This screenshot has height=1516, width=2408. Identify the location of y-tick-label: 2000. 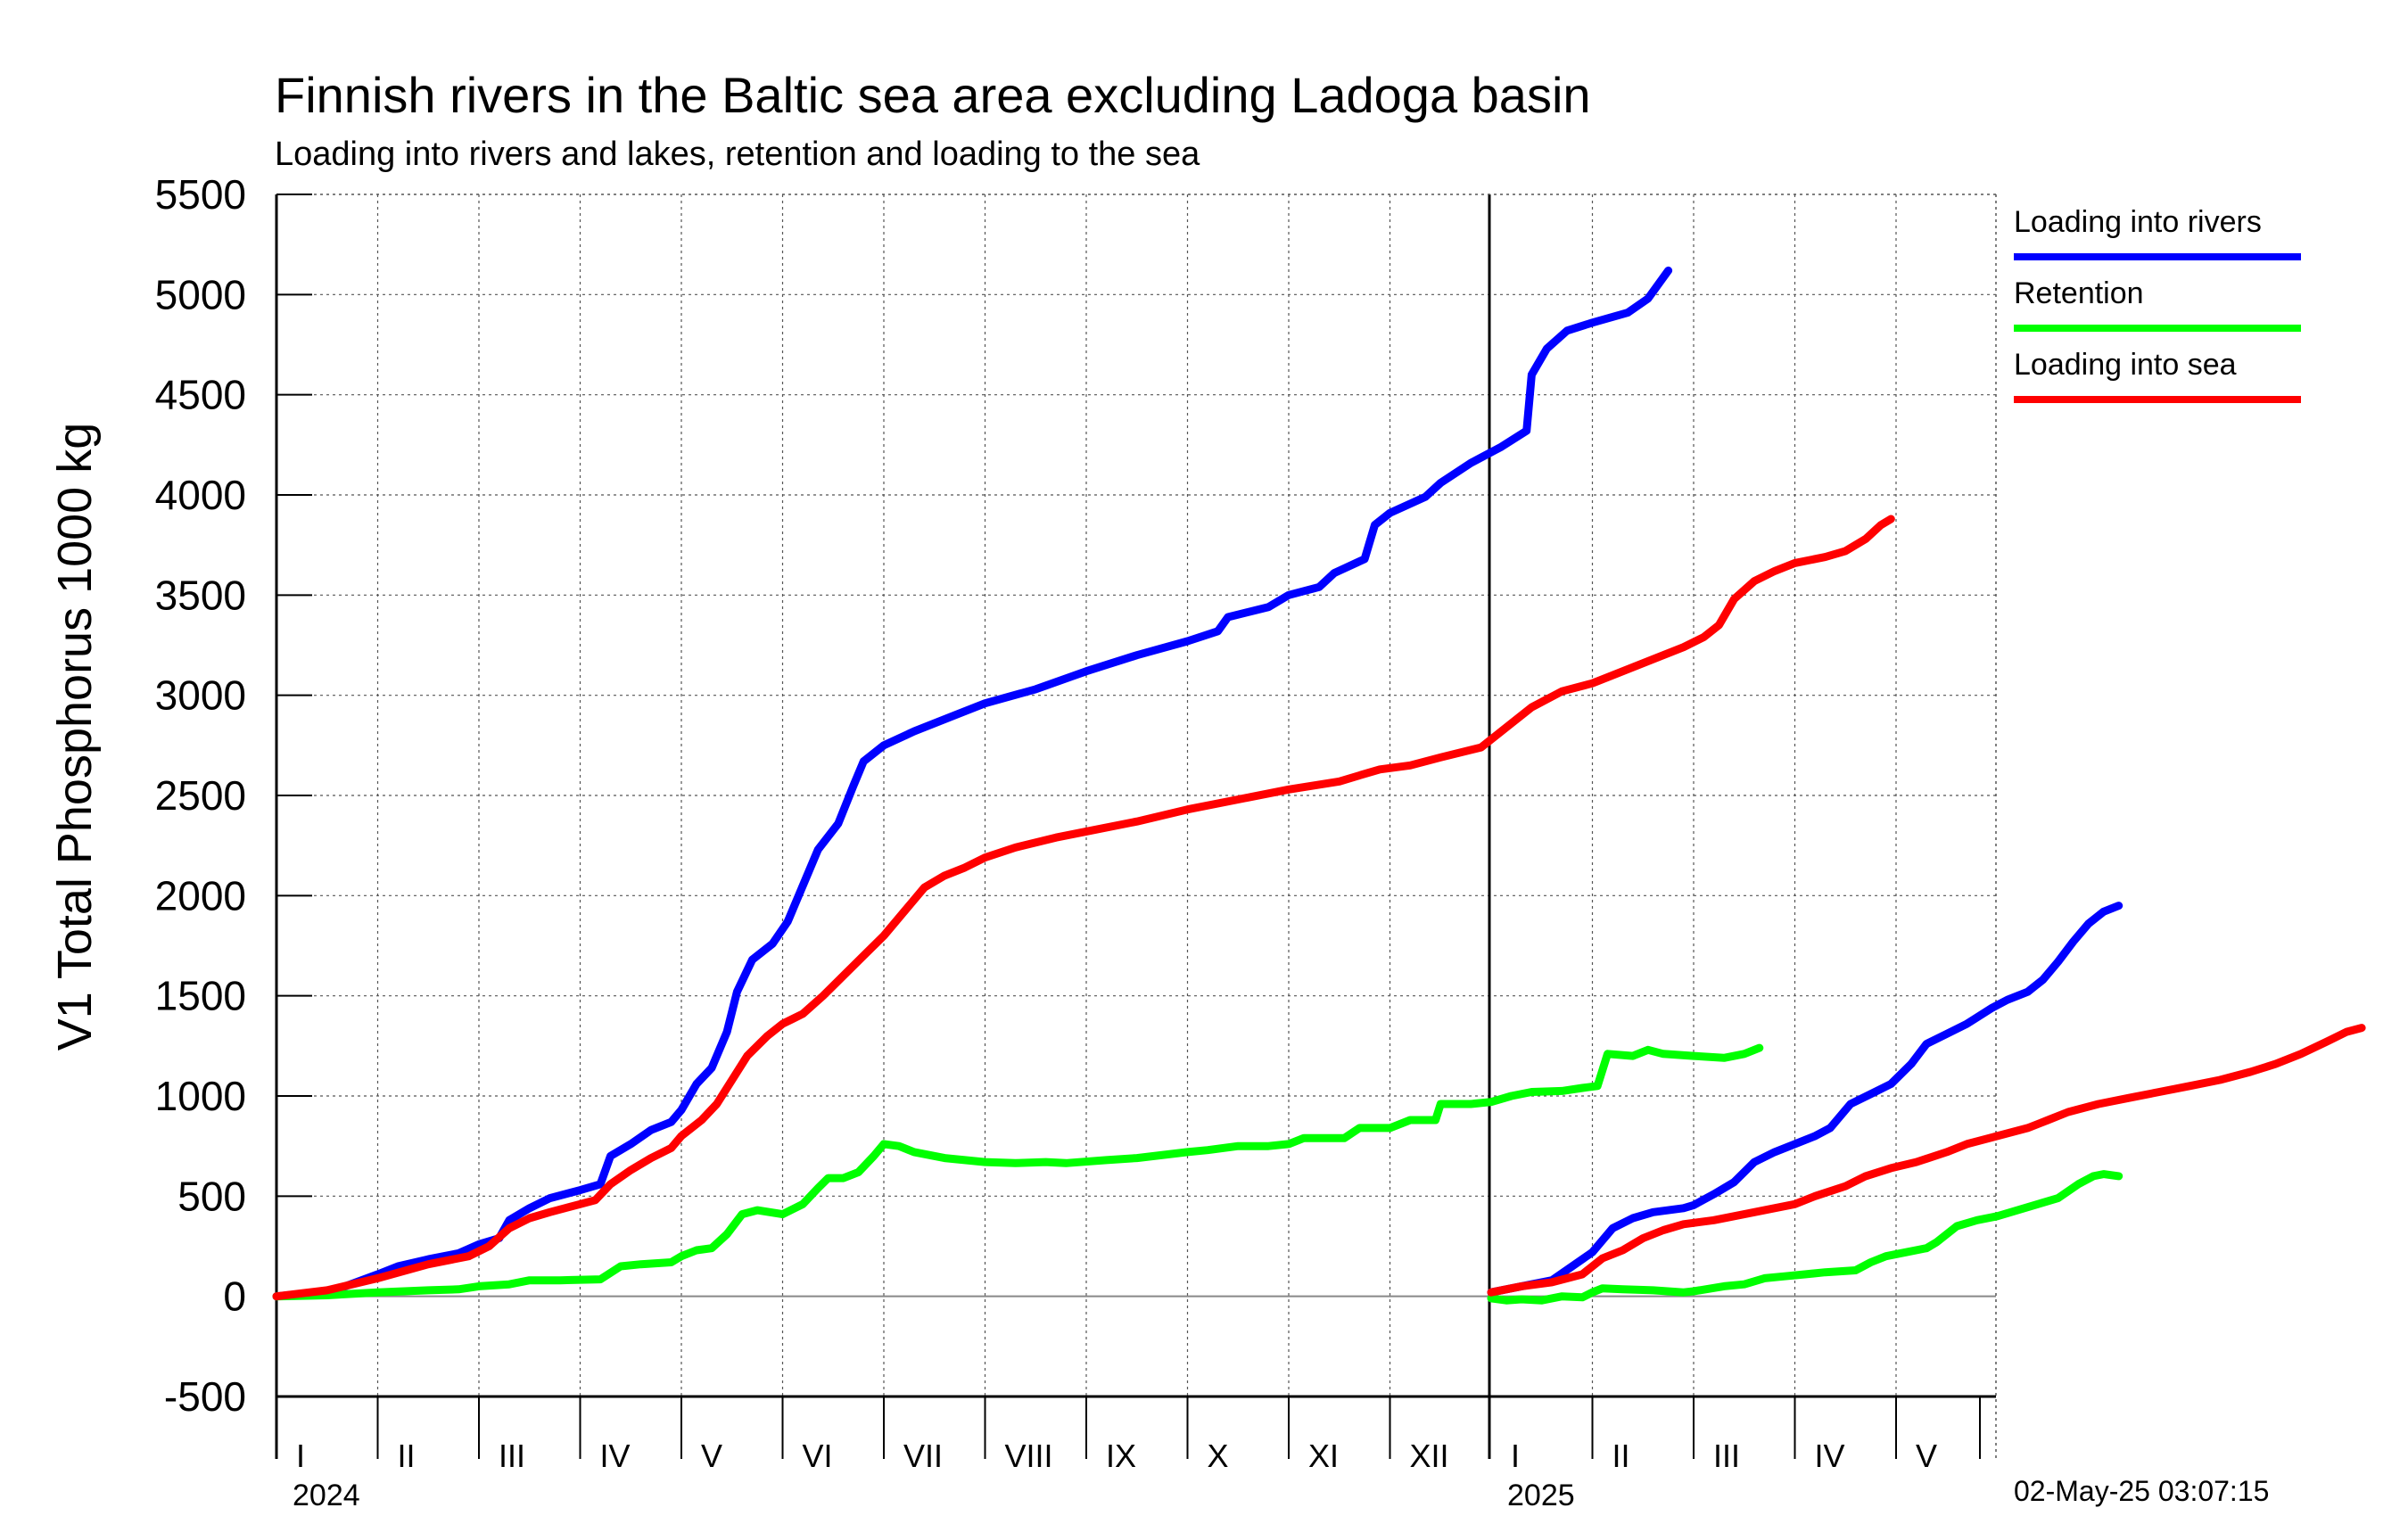
(200, 895).